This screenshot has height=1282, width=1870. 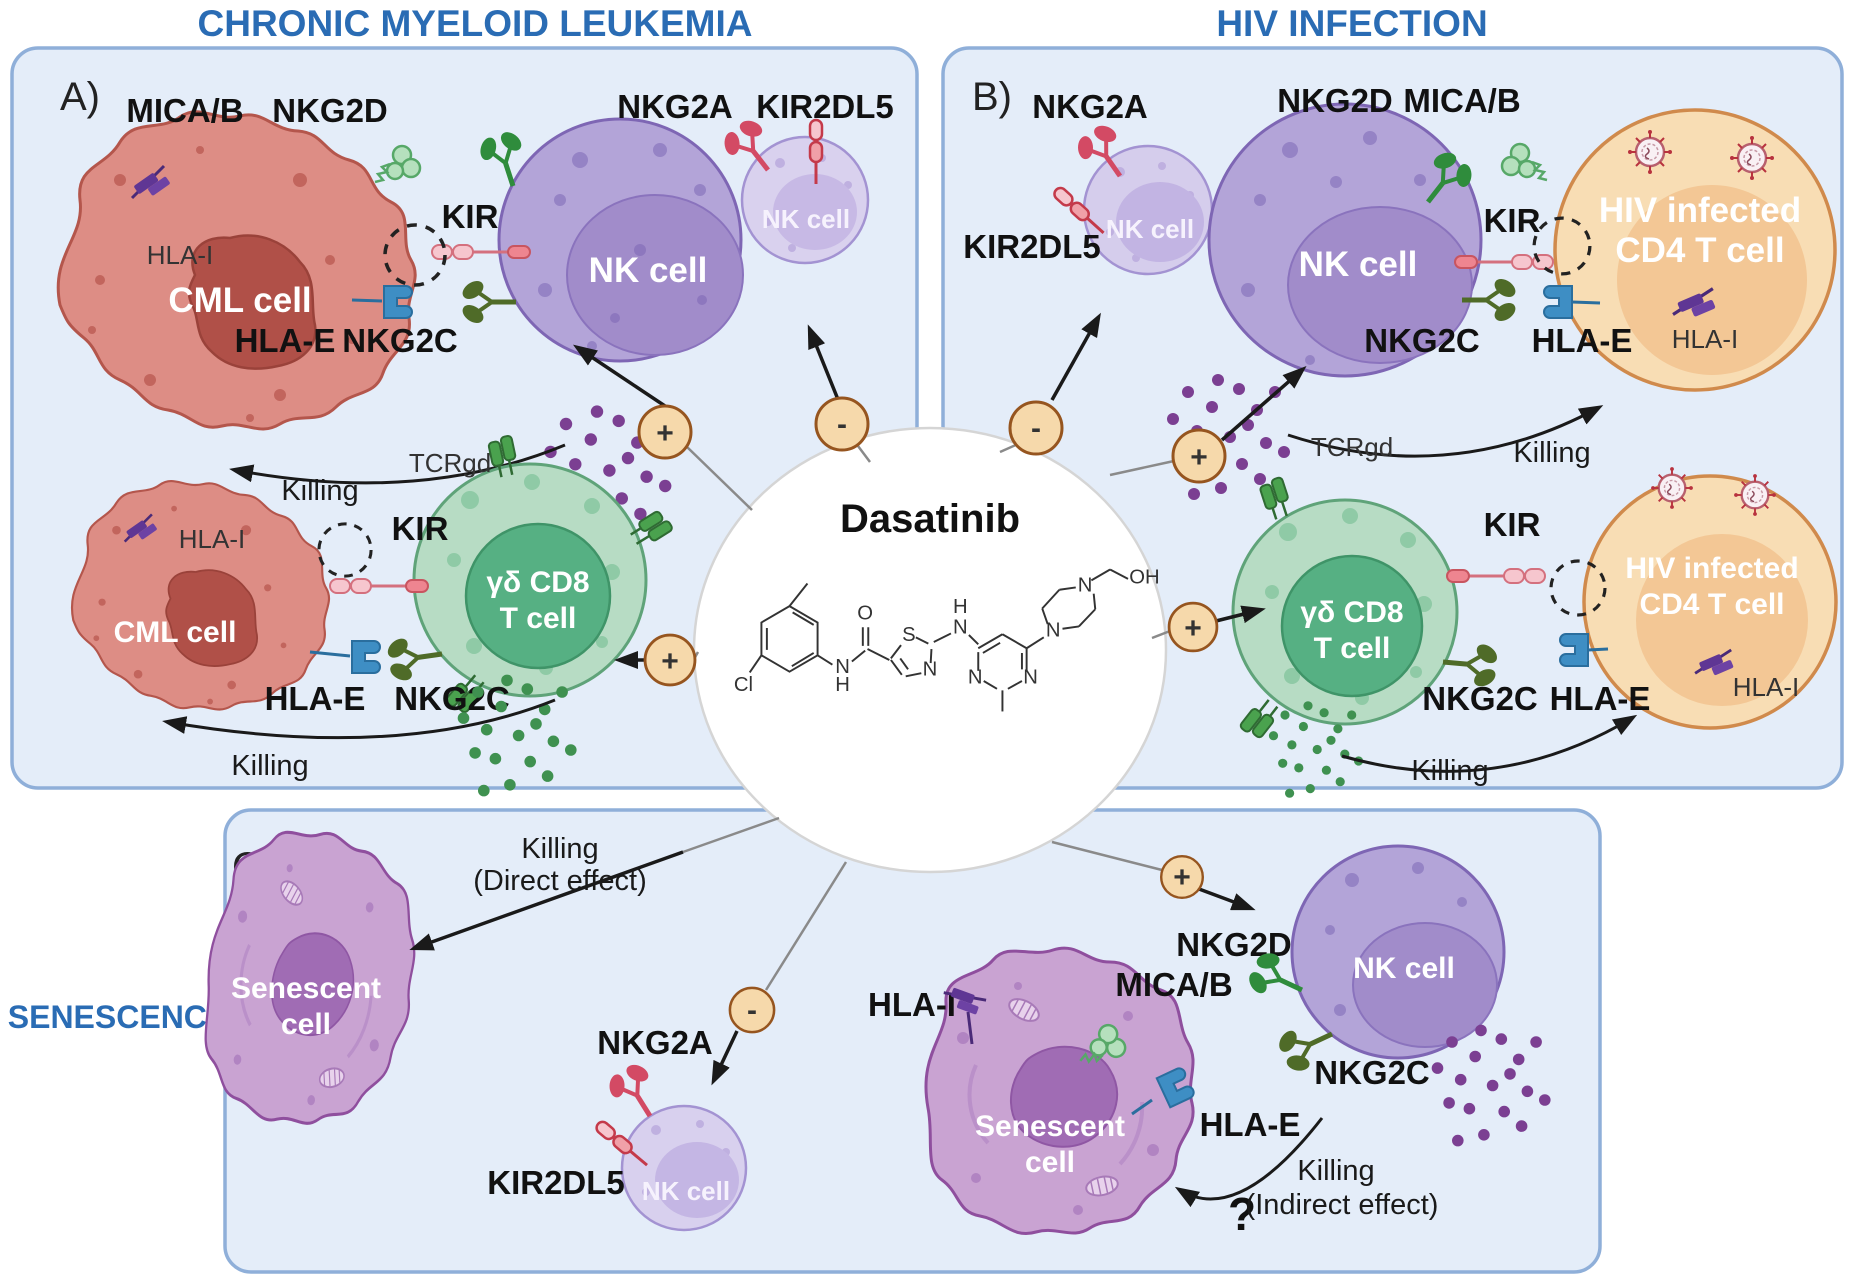 I want to click on hiv-cd4-cell-top, so click(x=1695, y=250).